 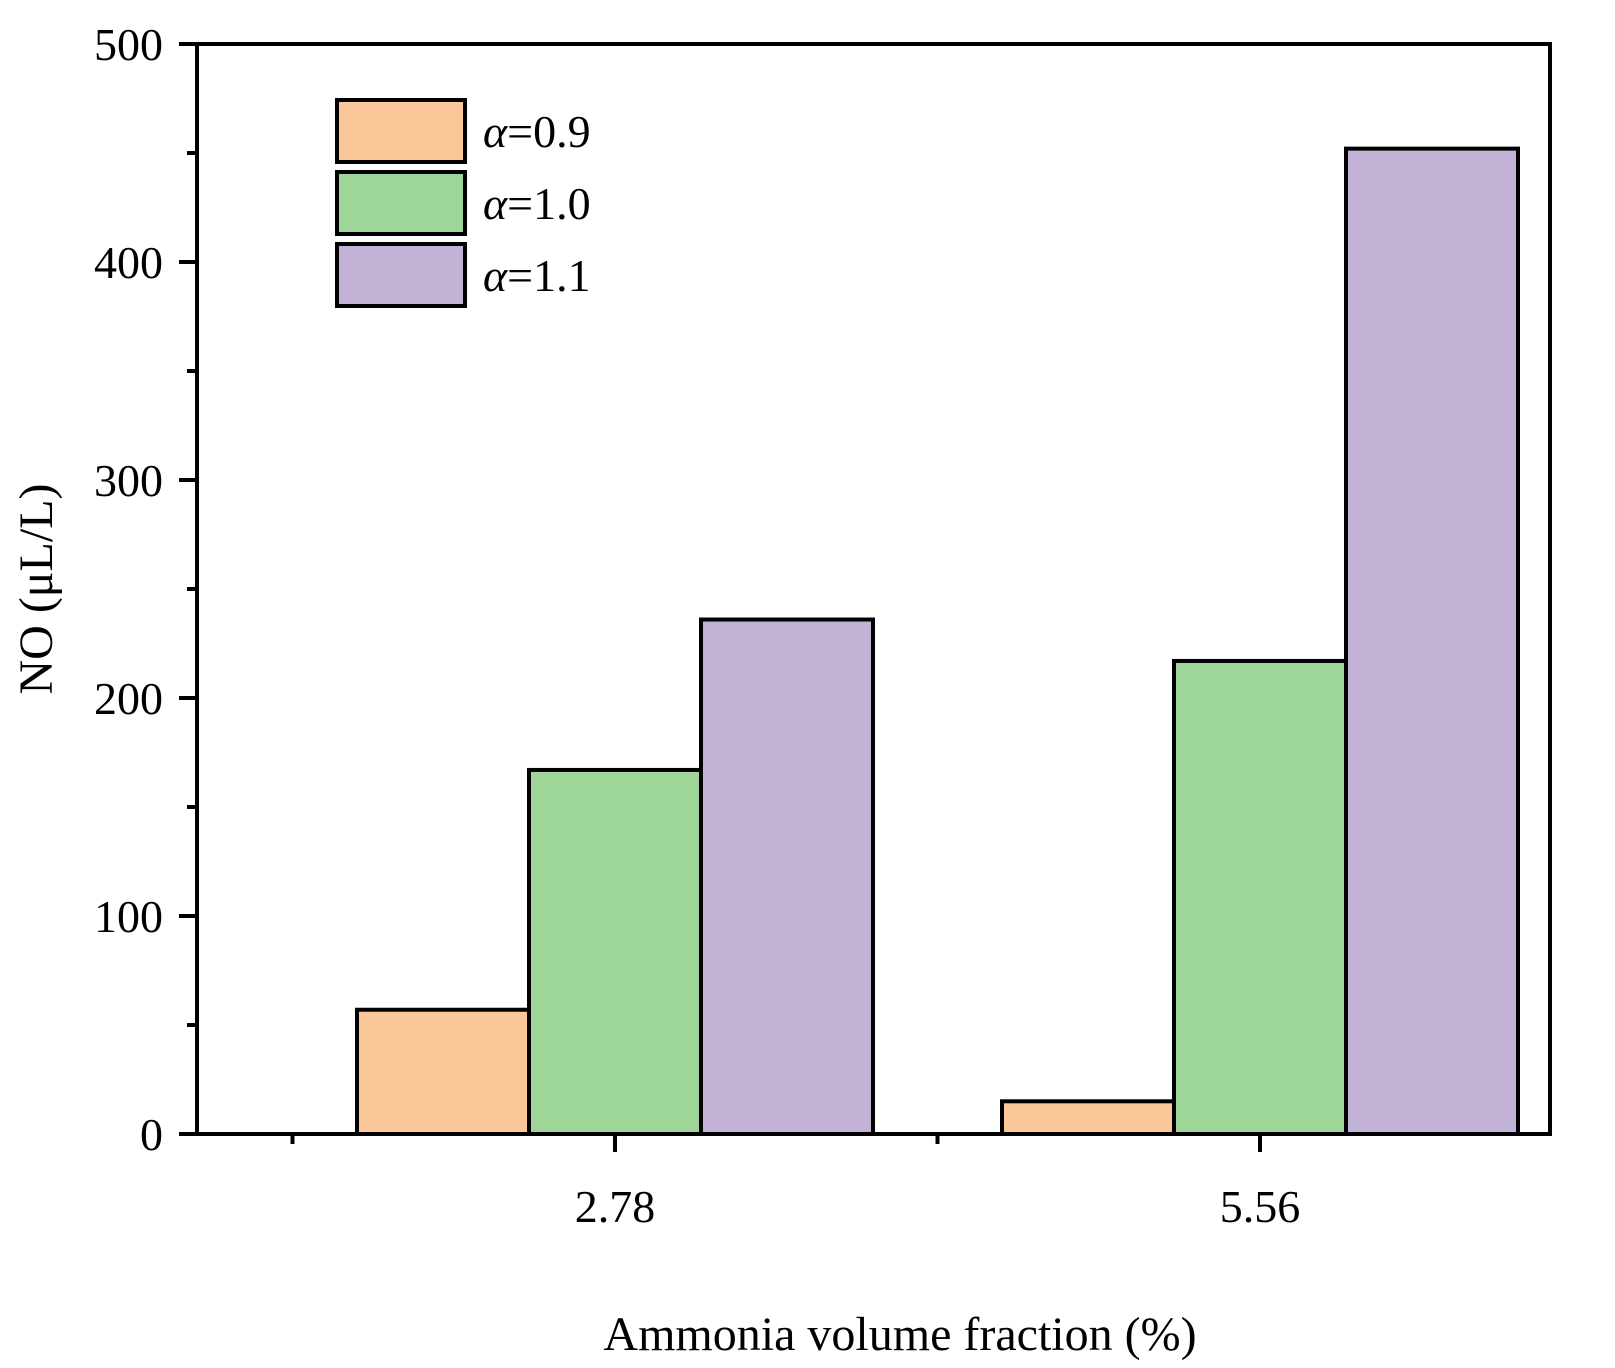 What do you see at coordinates (537, 131) in the screenshot?
I see `legend-label: α=0.9` at bounding box center [537, 131].